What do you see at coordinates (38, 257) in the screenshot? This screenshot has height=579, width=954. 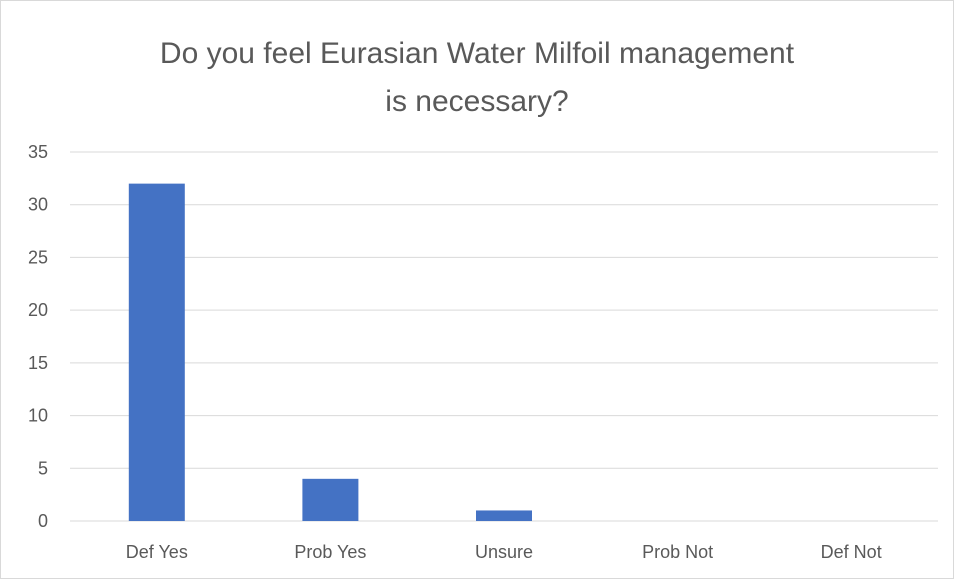 I see `y-tick-label: 25` at bounding box center [38, 257].